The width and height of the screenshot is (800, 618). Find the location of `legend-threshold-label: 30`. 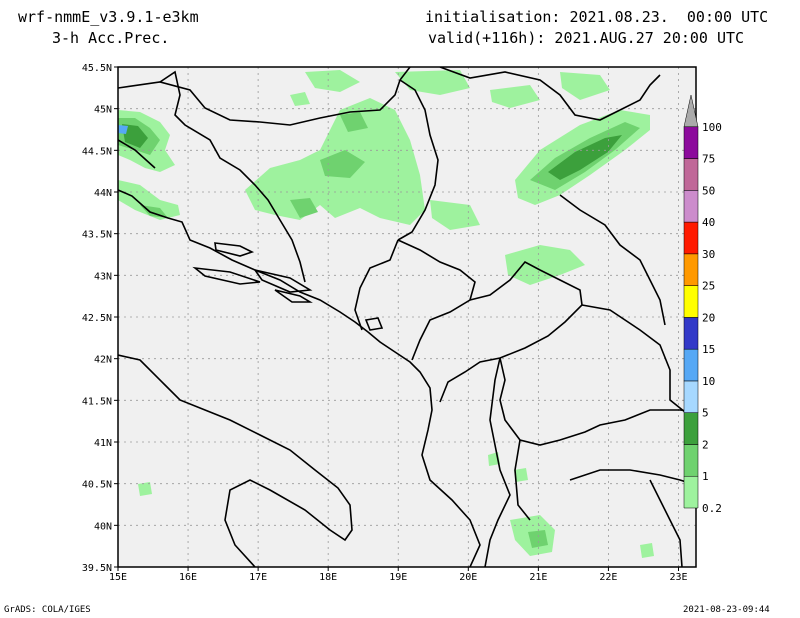

legend-threshold-label: 30 is located at coordinates (708, 254).